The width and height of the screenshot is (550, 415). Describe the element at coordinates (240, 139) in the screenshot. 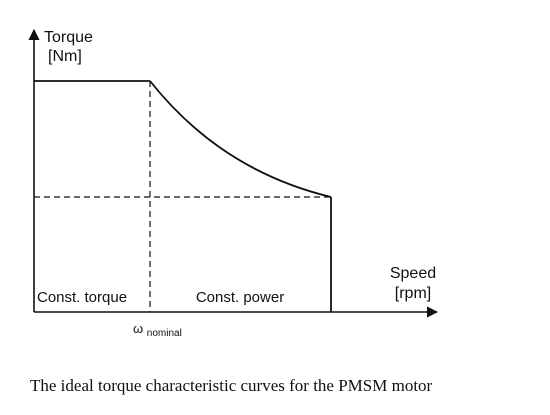

I see `constant-power-curve` at that location.